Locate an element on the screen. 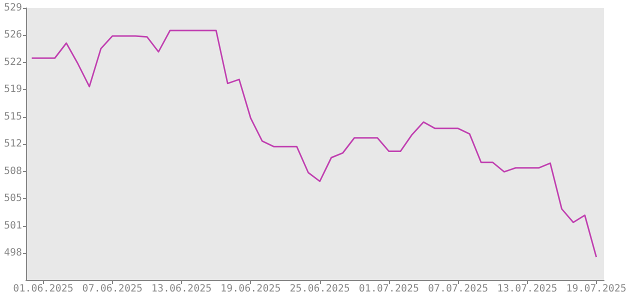  x-tick-label: 01.06.2025 is located at coordinates (43, 289).